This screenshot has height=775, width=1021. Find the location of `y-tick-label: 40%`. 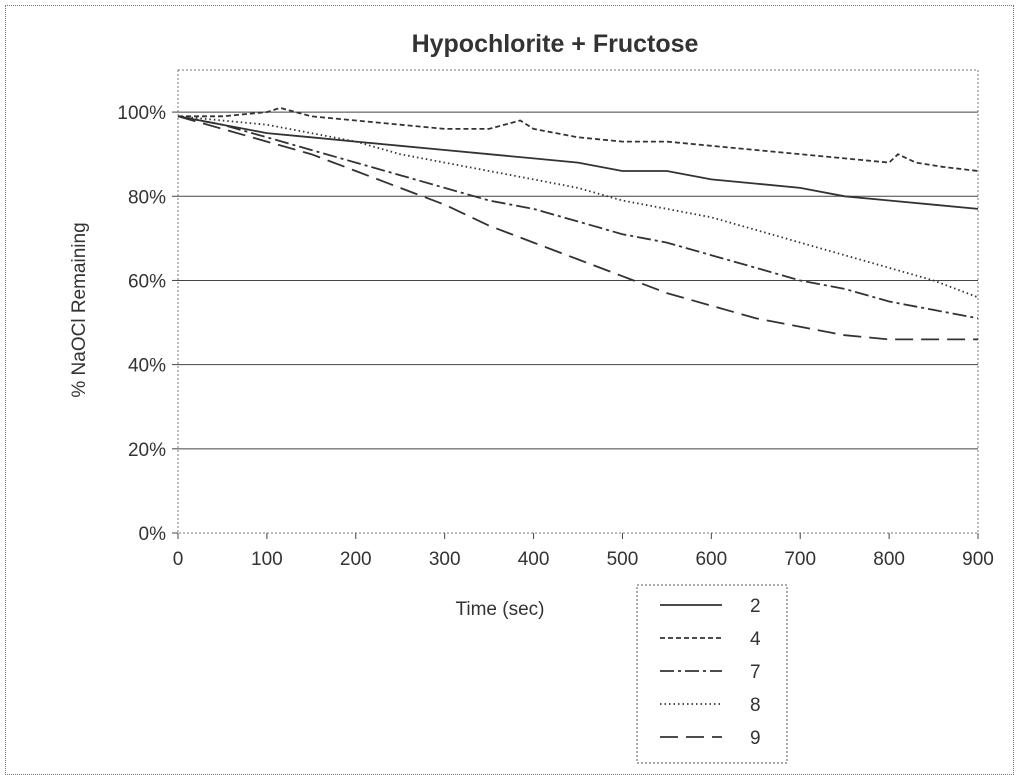

y-tick-label: 40% is located at coordinates (147, 366).